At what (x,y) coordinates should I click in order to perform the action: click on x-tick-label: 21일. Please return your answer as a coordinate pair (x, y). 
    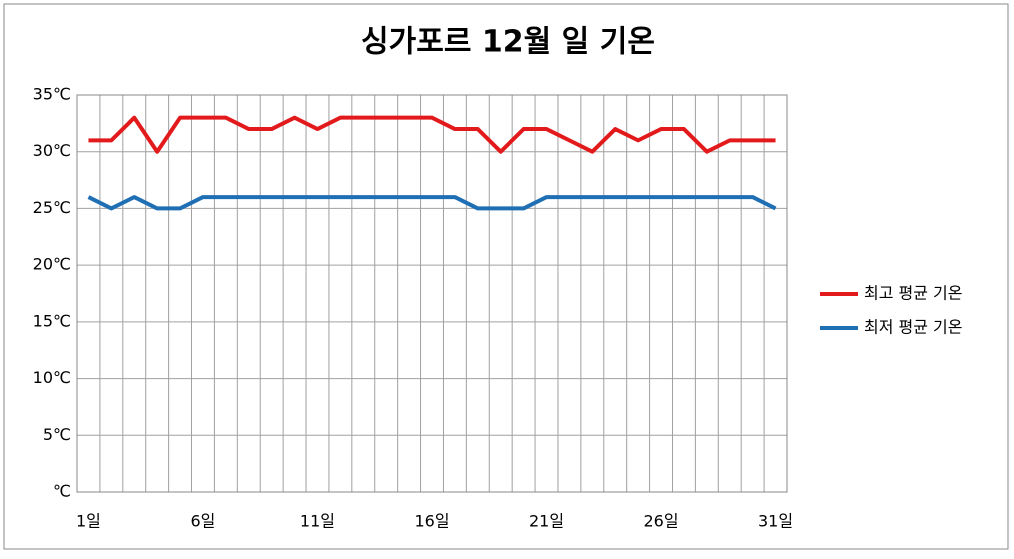
    Looking at the image, I should click on (546, 521).